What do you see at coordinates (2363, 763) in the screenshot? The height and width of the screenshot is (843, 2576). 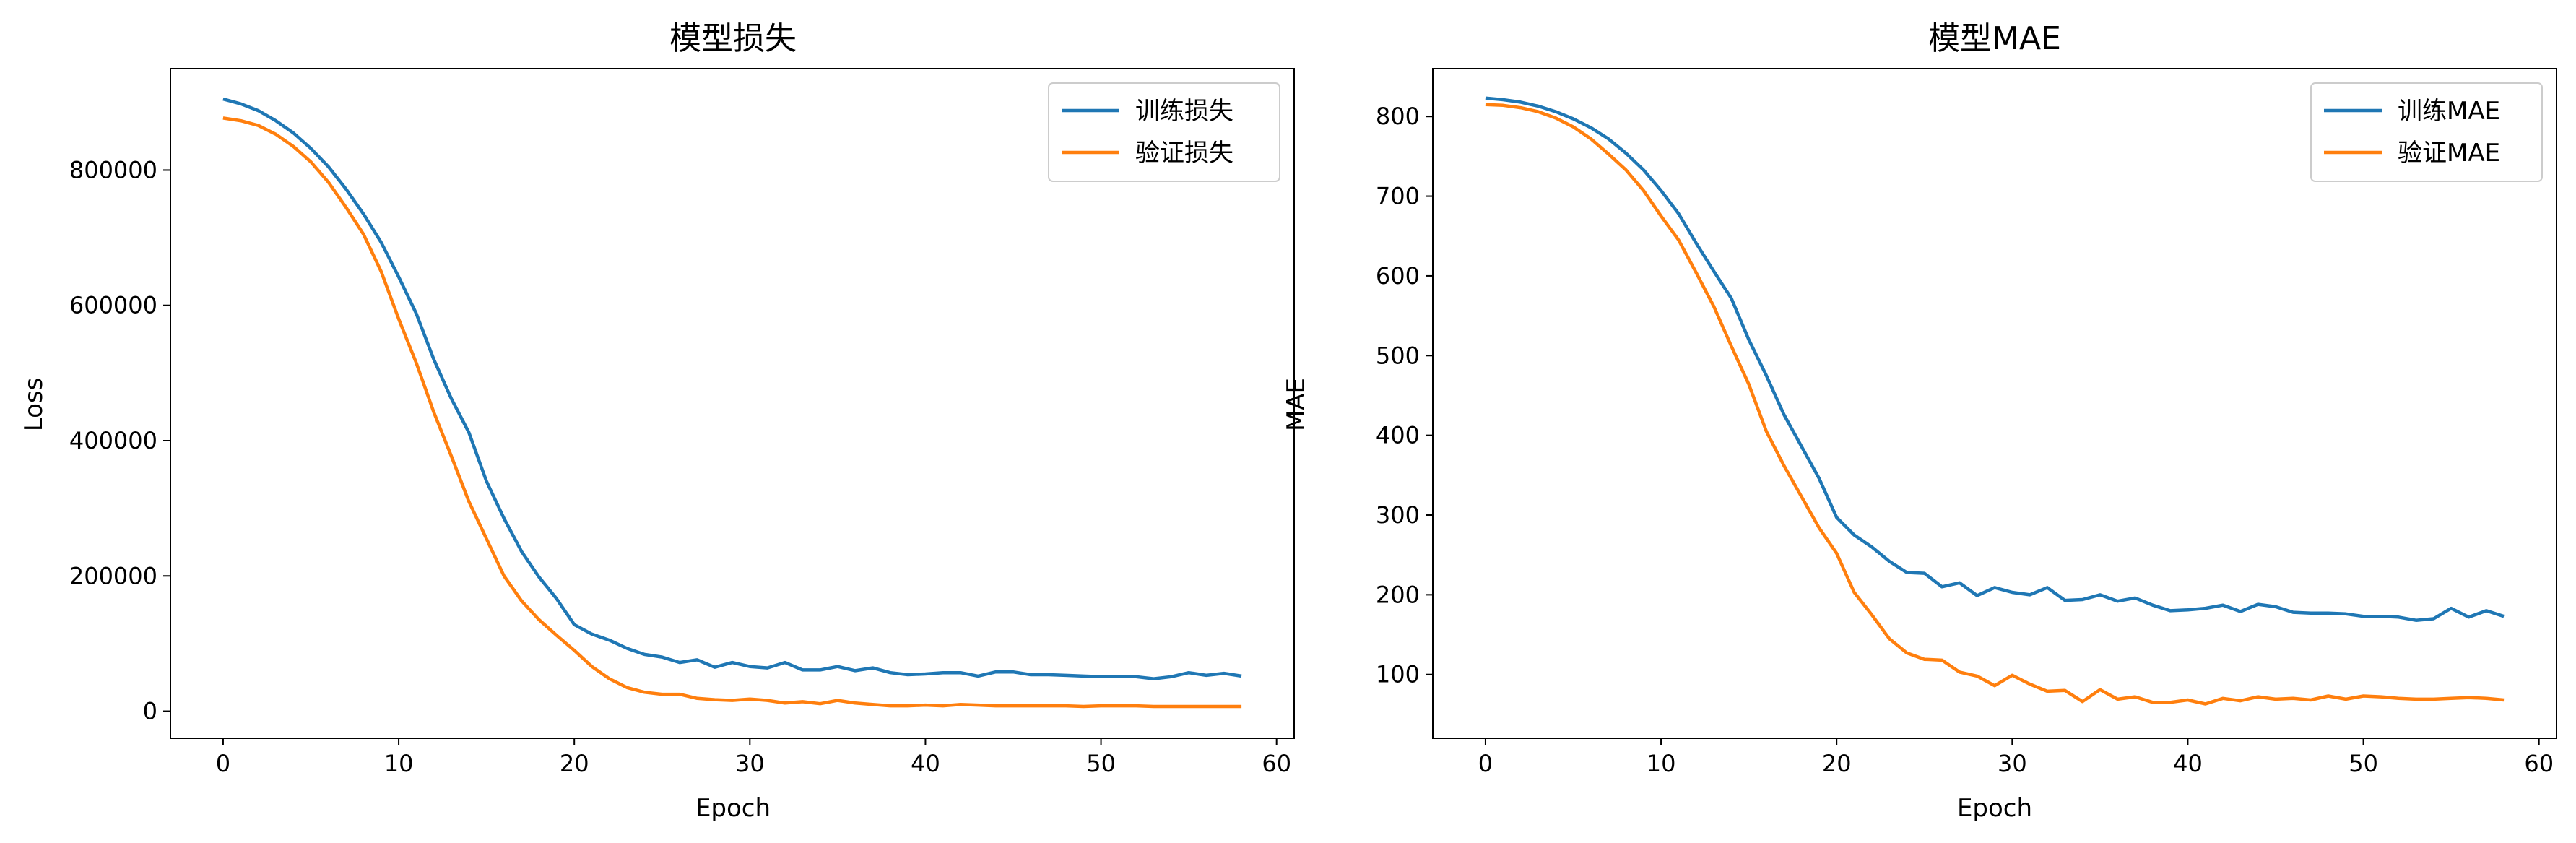 I see `mae-x-tick-label: 50` at bounding box center [2363, 763].